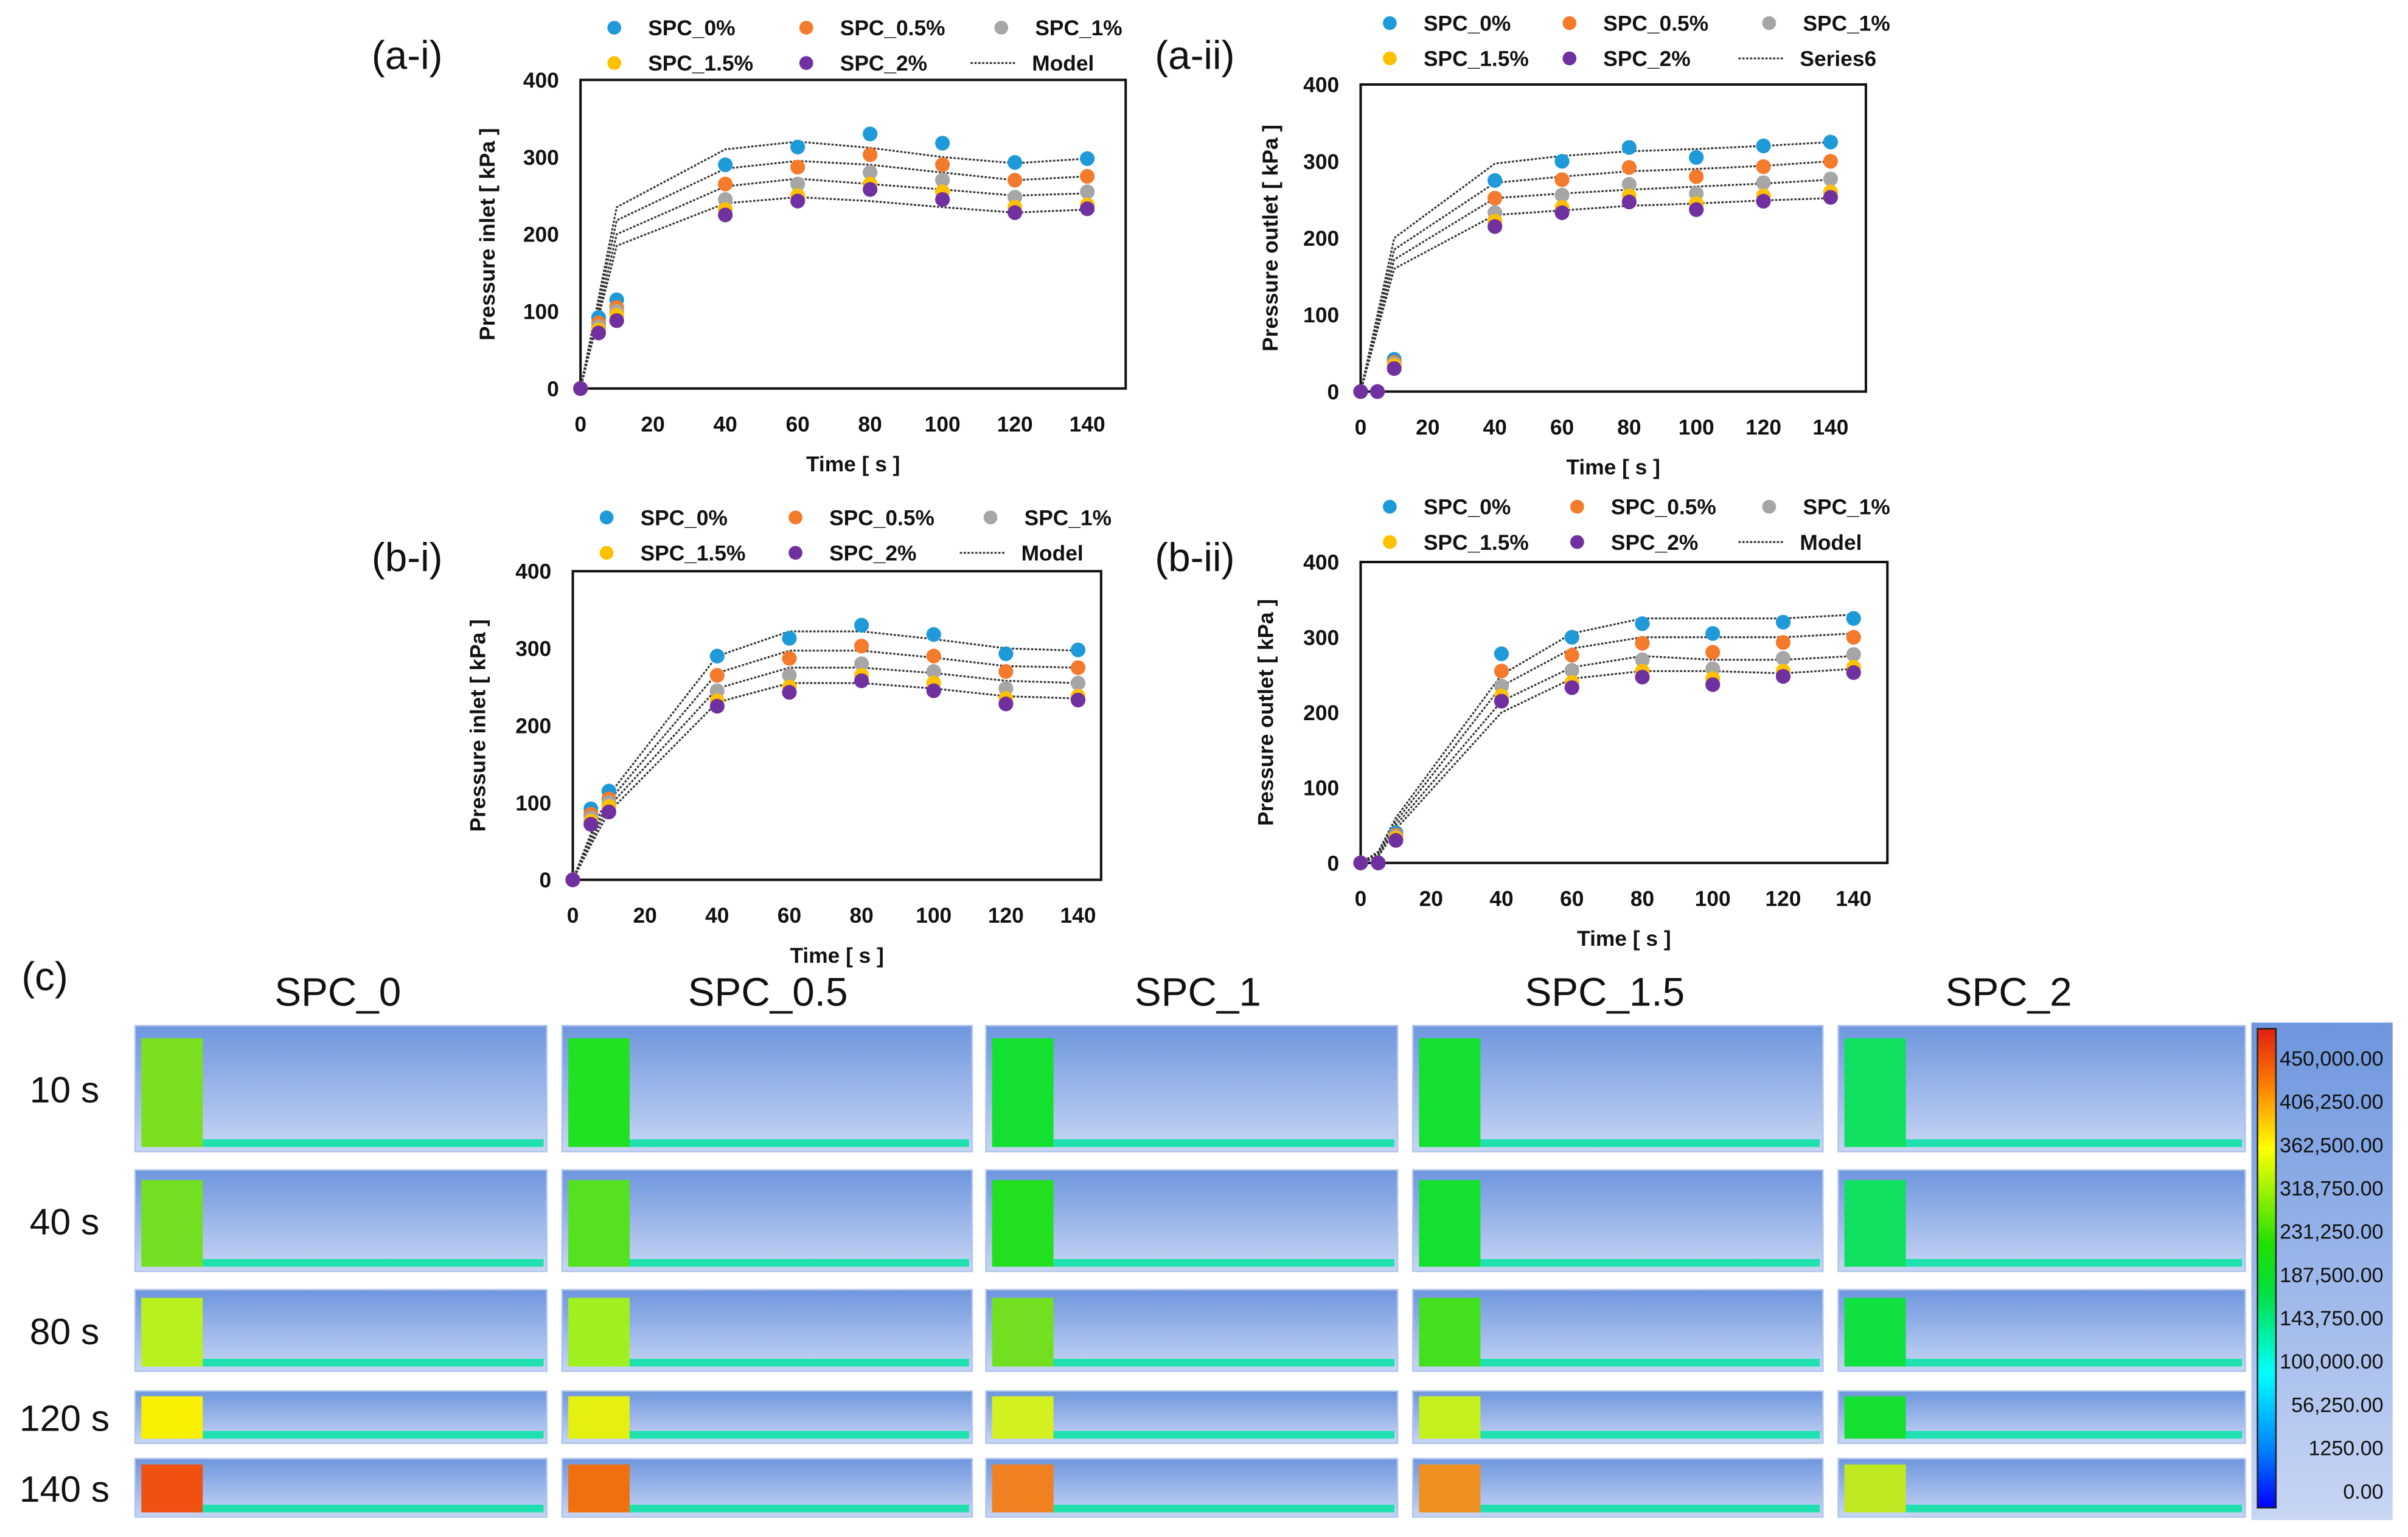  Describe the element at coordinates (64, 1419) in the screenshot. I see `row-label: 120 s` at that location.